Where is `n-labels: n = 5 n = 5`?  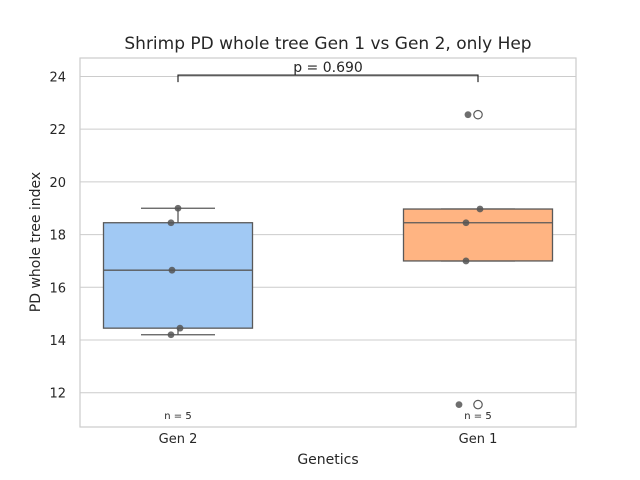
n-labels: n = 5 n = 5 is located at coordinates (327, 416).